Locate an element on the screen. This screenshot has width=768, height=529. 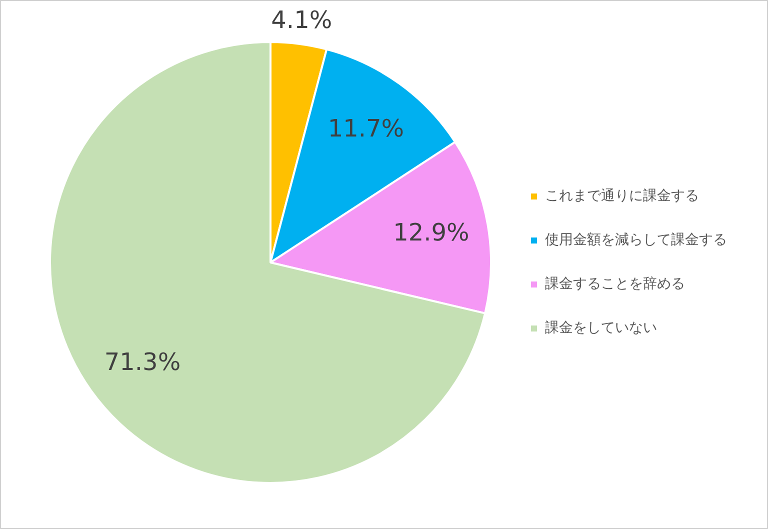
data-label: 71.3% is located at coordinates (142, 362).